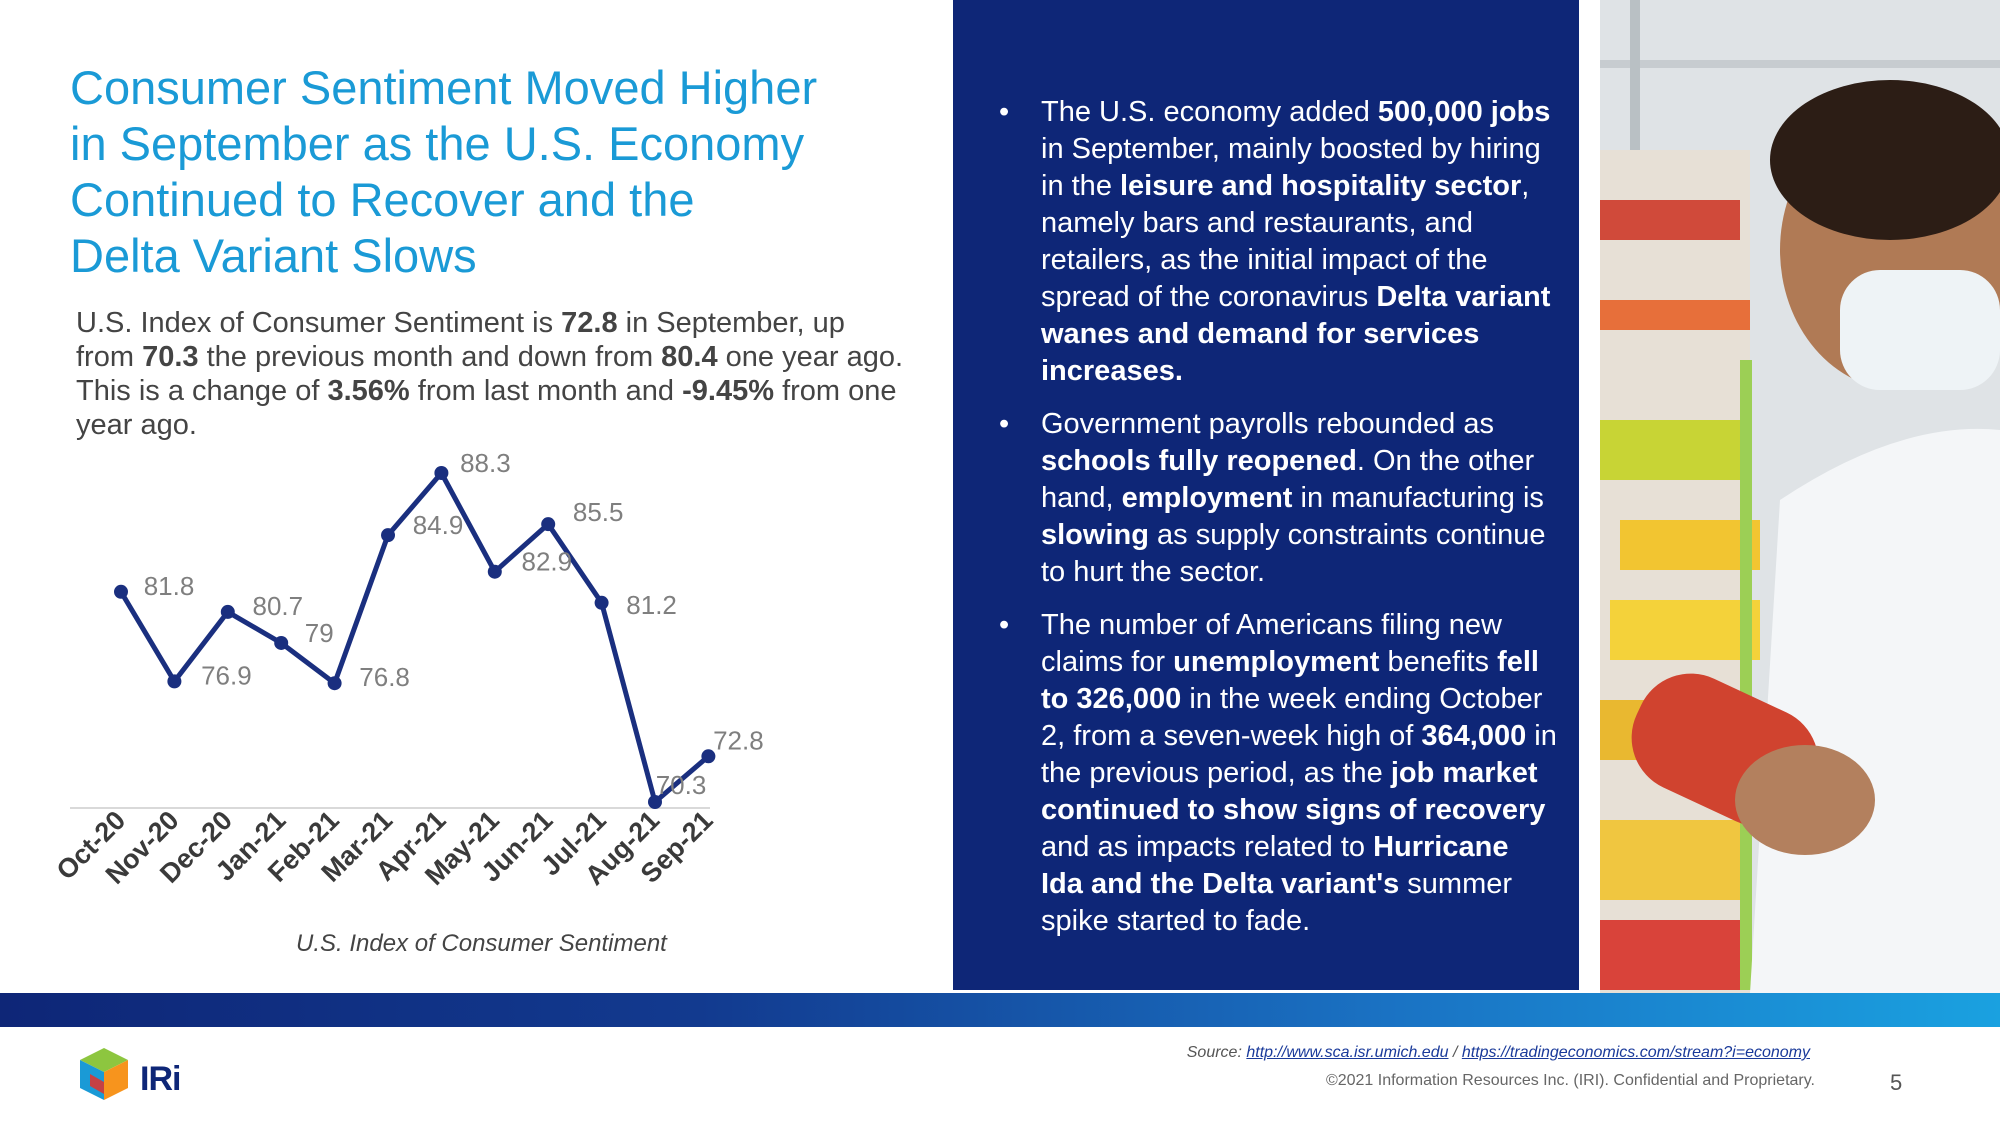 Image resolution: width=2000 pixels, height=1126 pixels. I want to click on summary-value: 70.3, so click(170, 357).